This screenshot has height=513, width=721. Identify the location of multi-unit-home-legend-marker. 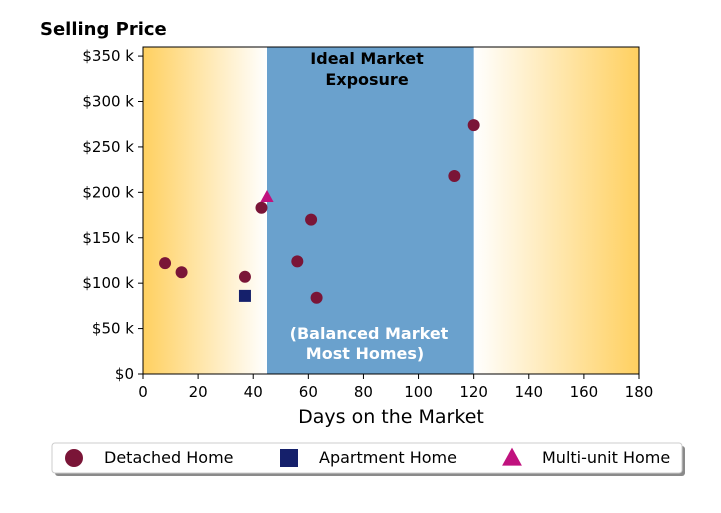
(512, 456).